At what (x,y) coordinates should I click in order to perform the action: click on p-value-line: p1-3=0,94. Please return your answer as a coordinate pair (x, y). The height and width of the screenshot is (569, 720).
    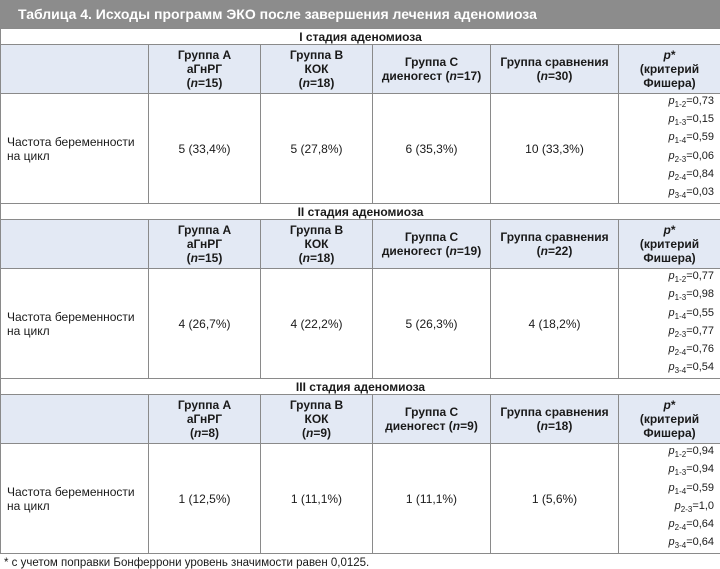
    Looking at the image, I should click on (666, 471).